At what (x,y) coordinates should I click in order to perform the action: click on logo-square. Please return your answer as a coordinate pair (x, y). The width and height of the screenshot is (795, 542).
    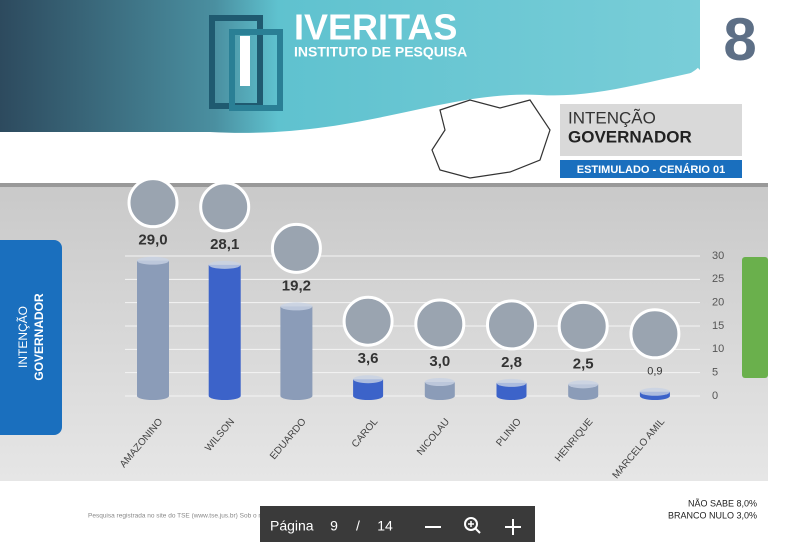
    Looking at the image, I should click on (256, 70).